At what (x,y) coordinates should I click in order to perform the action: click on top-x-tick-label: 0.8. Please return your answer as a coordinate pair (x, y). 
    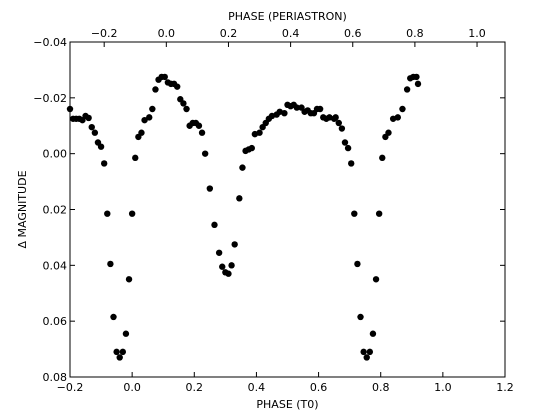
    Looking at the image, I should click on (415, 33).